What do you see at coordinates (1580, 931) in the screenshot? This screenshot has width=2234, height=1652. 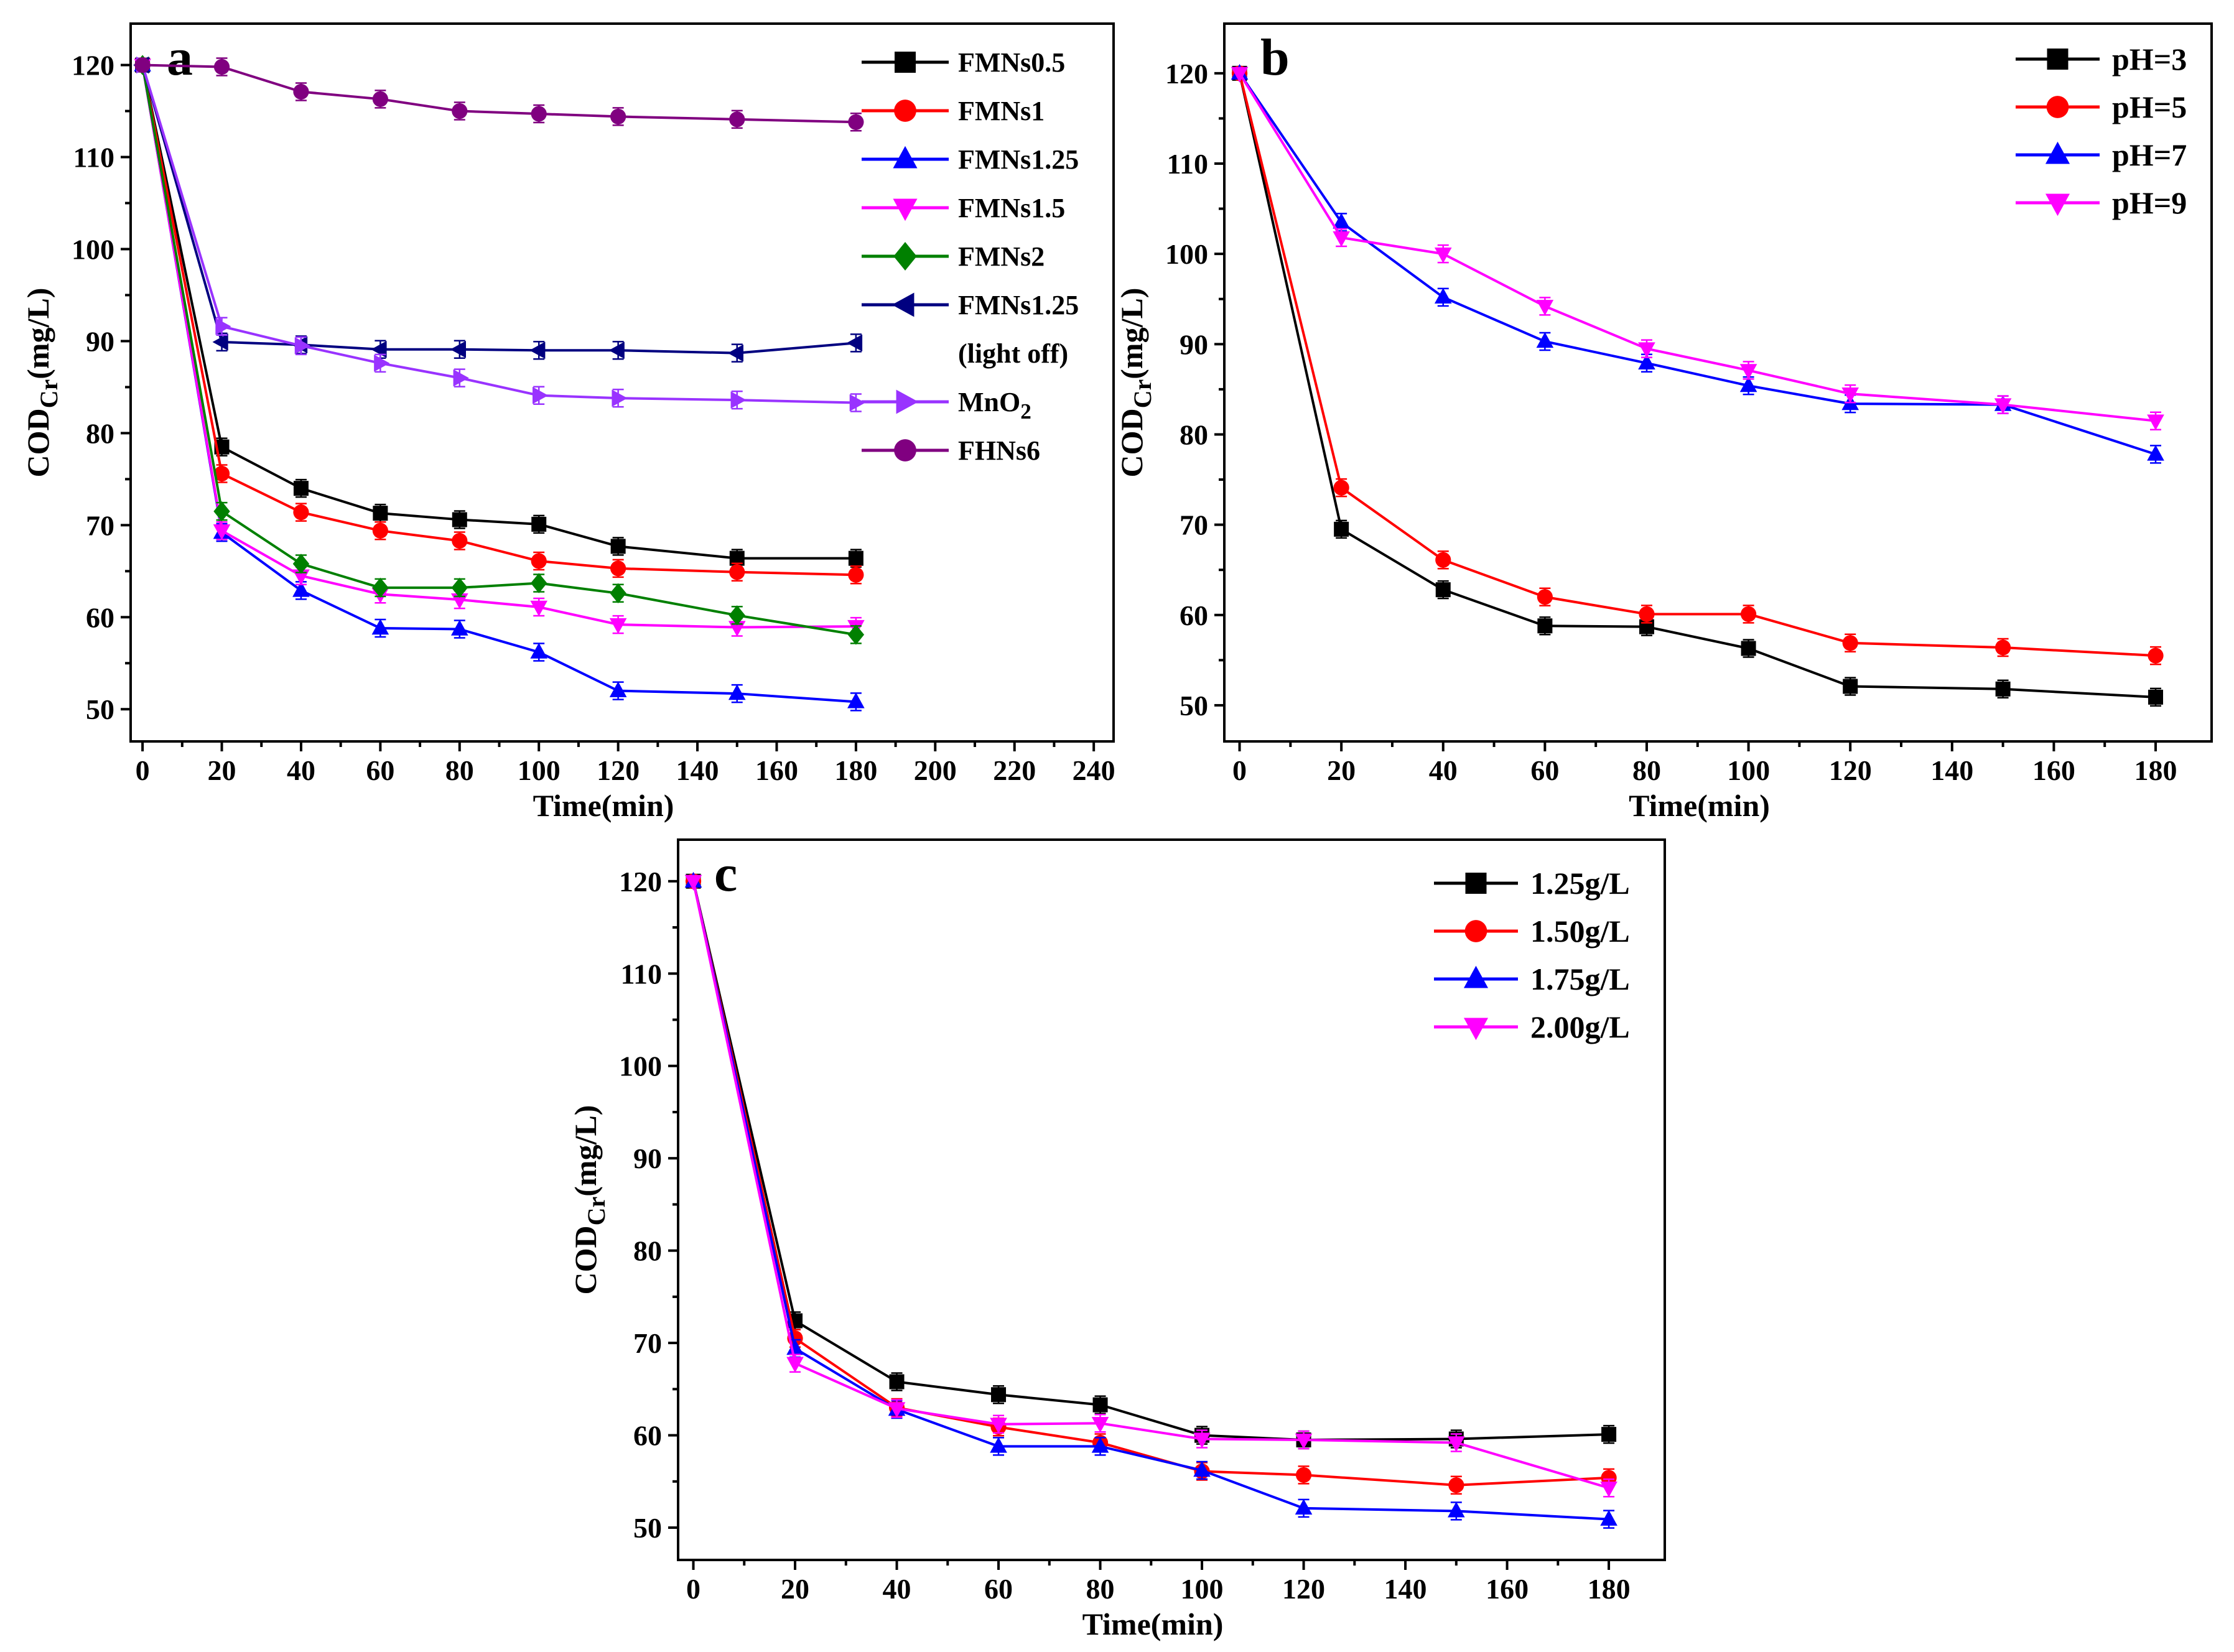 I see `legend-label: 1.50g/L` at bounding box center [1580, 931].